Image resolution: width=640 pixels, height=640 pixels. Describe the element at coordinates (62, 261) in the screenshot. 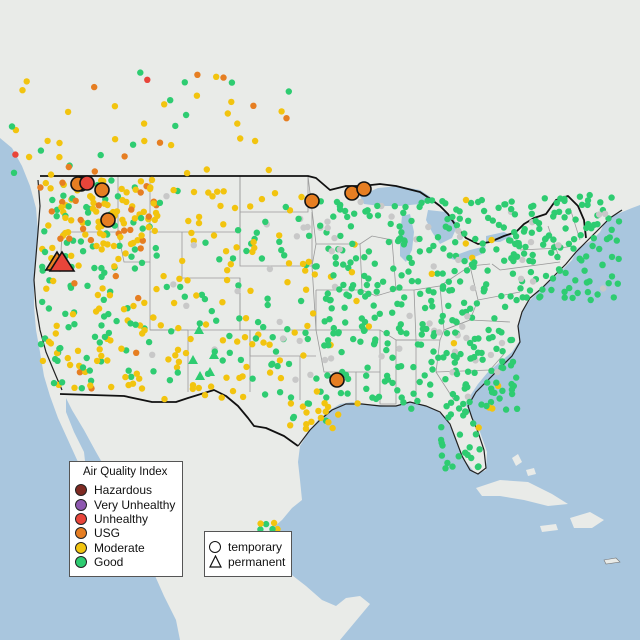

I see `unhealthy-permanent-marker` at that location.